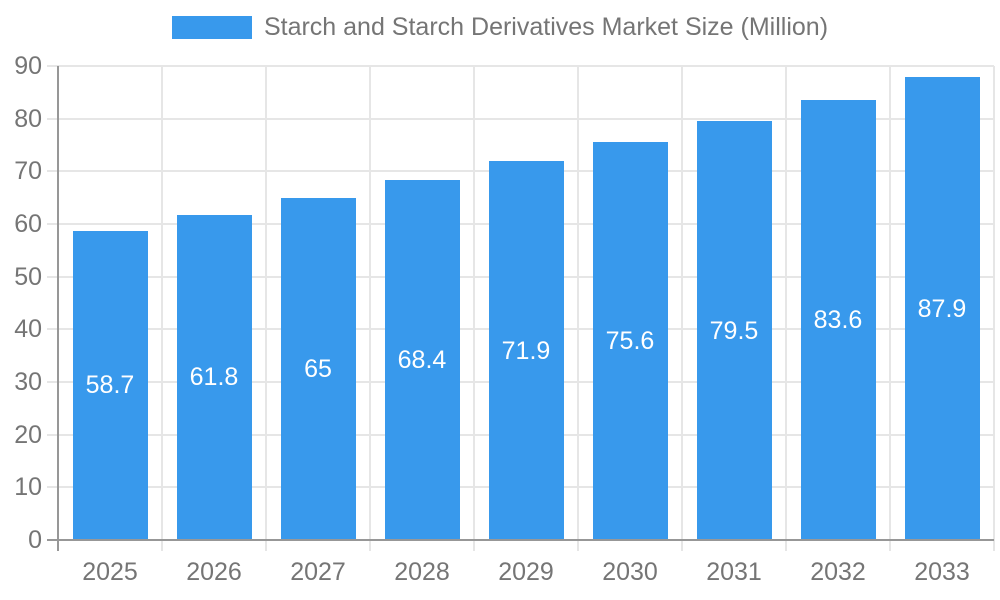 This screenshot has width=1000, height=600. I want to click on bar-value-label: 71.9, so click(526, 350).